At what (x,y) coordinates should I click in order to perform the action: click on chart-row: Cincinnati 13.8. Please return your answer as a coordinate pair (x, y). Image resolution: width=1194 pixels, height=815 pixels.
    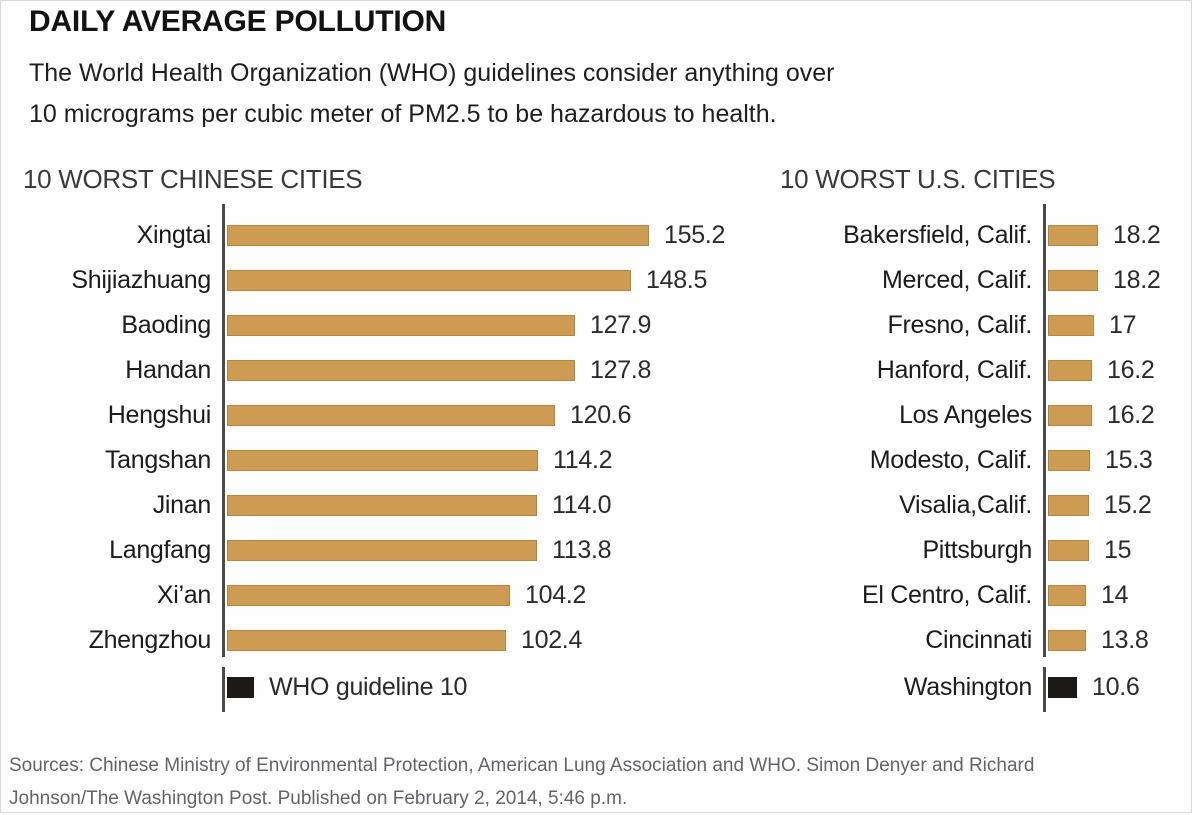
    Looking at the image, I should click on (977, 640).